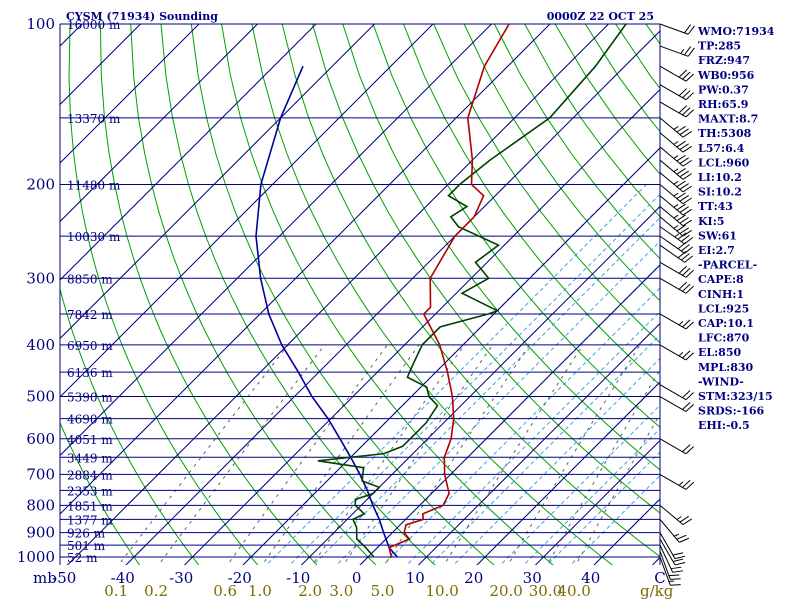 The height and width of the screenshot is (600, 800). Describe the element at coordinates (721, 148) in the screenshot. I see `index-value: L57:6.4` at that location.